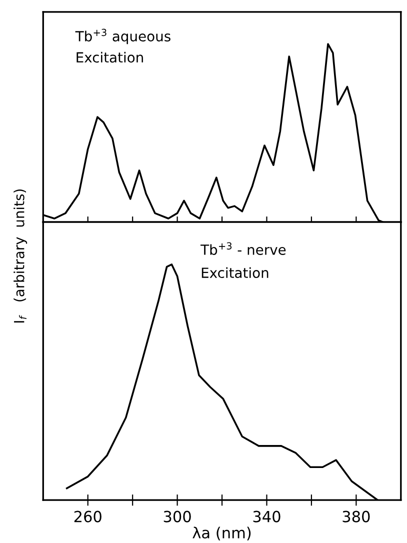 The image size is (407, 543). Describe the element at coordinates (243, 248) in the screenshot. I see `text: Tb$^{+3}$ - nerve` at that location.